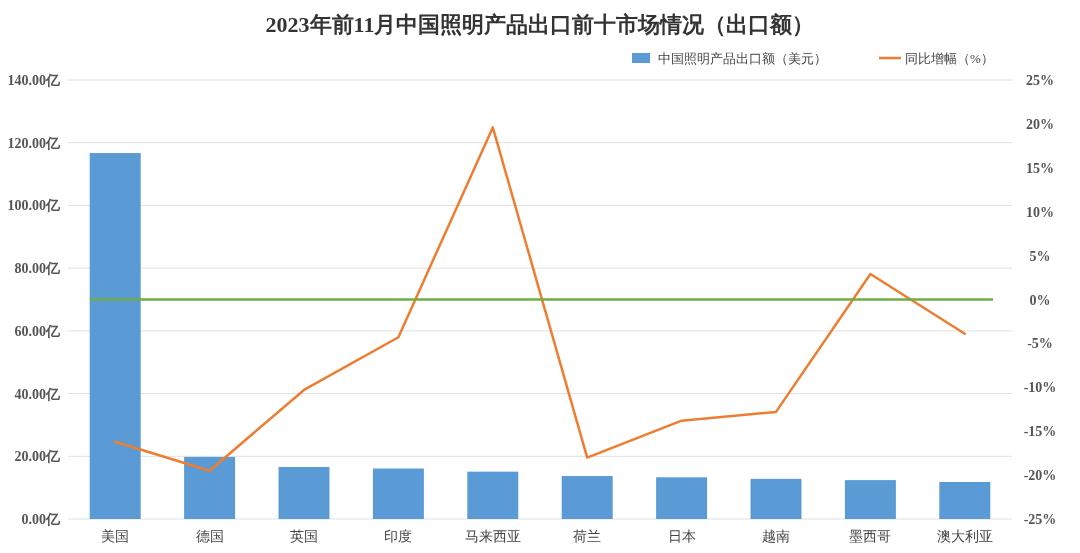 The width and height of the screenshot is (1080, 553). Describe the element at coordinates (681, 536) in the screenshot. I see `x-tick-label: 日本` at that location.